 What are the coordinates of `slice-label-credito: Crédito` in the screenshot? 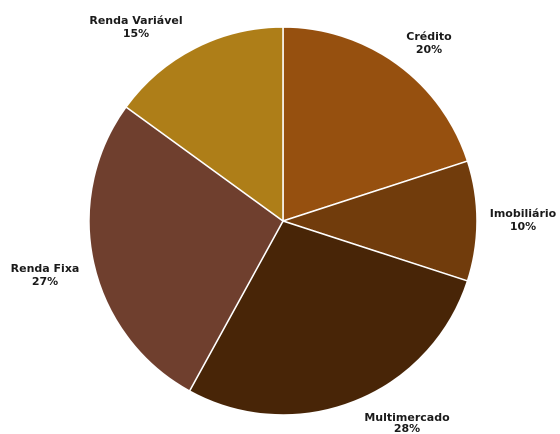 It's located at (429, 36).